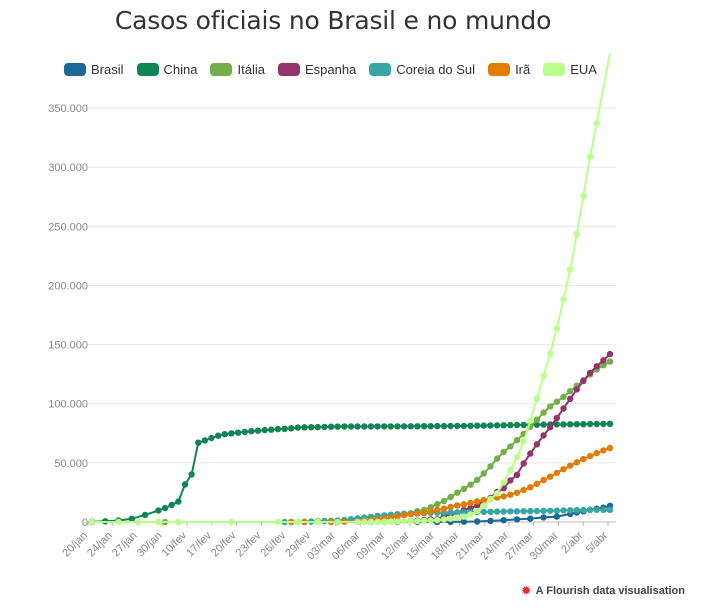 The image size is (716, 610). What do you see at coordinates (166, 69) in the screenshot?
I see `legend-item: China` at bounding box center [166, 69].